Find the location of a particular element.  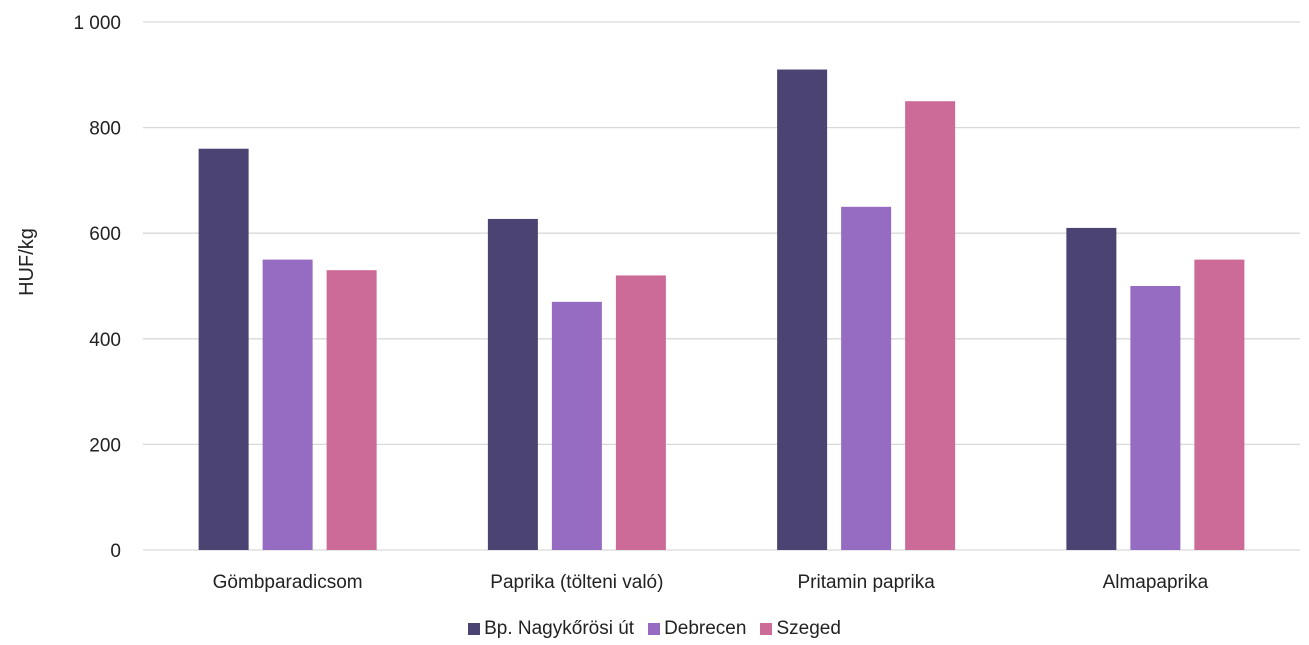

y-tick-label: 800 is located at coordinates (105, 129).